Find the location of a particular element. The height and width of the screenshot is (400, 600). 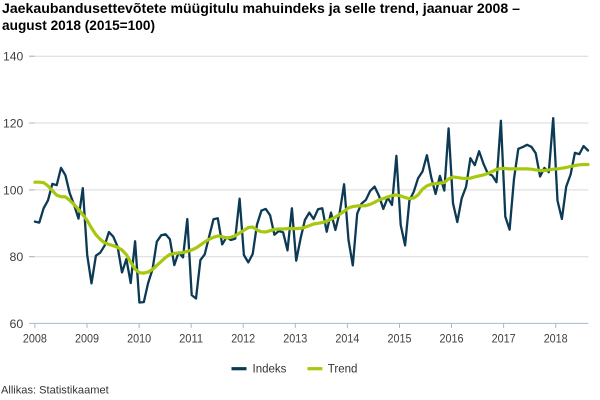

svg-text: 140 is located at coordinates (13, 57).